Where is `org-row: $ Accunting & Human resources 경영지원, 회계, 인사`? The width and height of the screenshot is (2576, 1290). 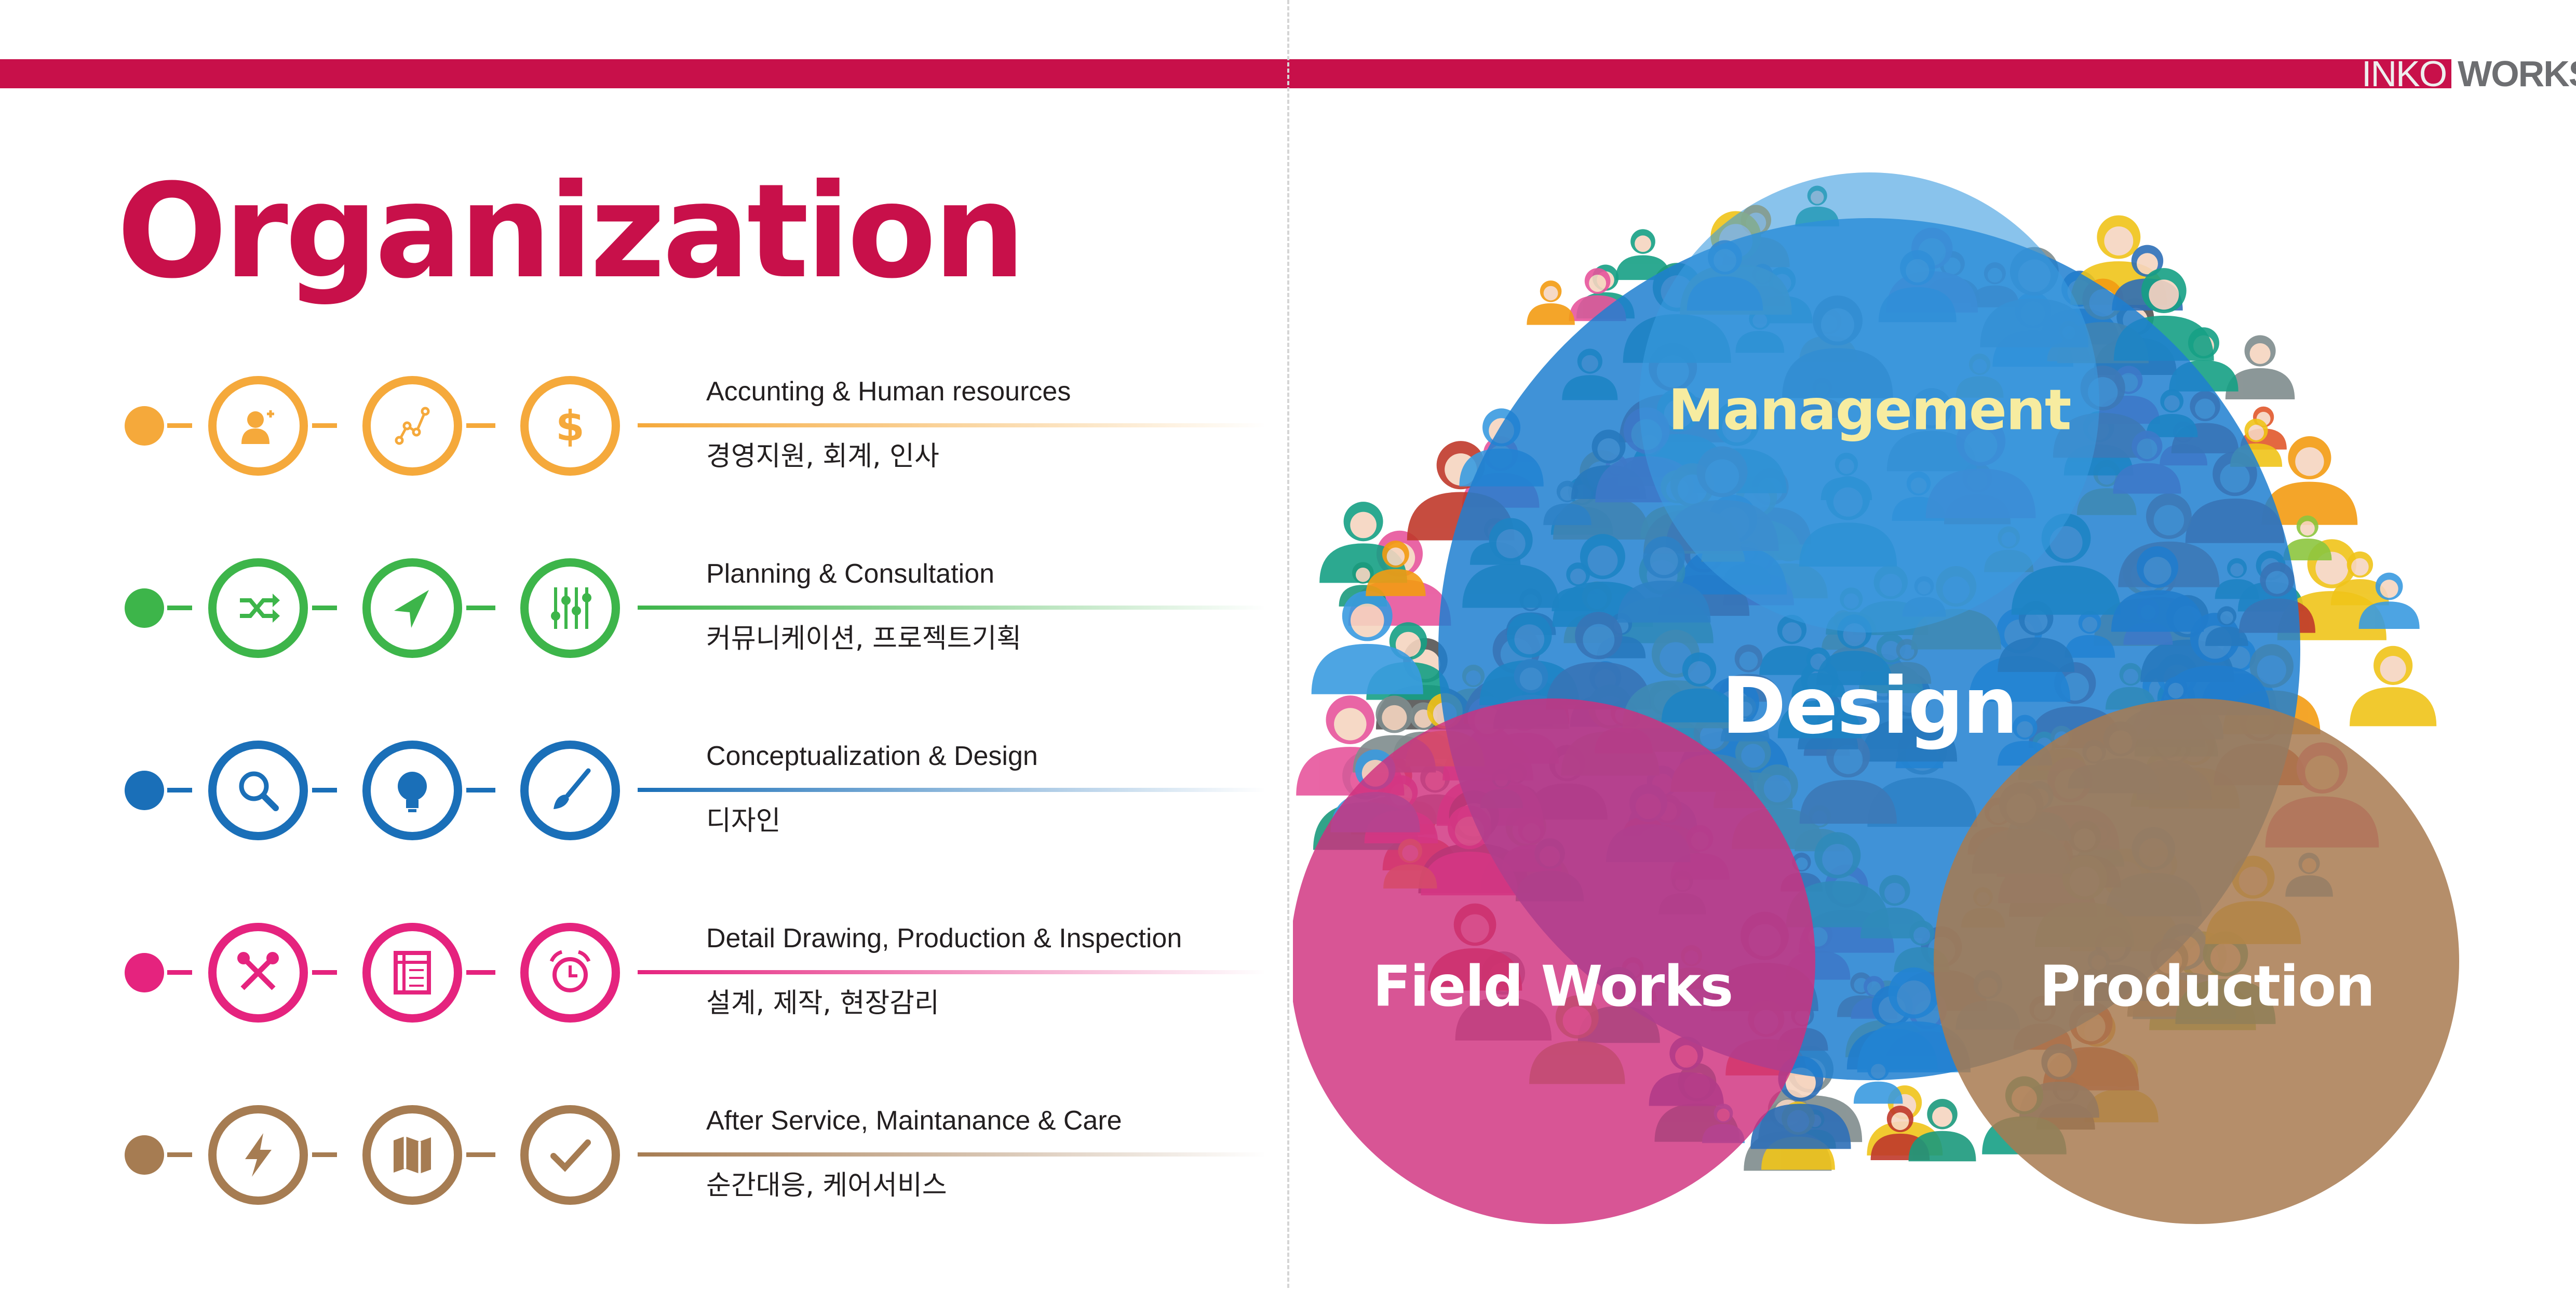 org-row: $ Accunting & Human resources 경영지원, 회계, 인사 is located at coordinates (641, 426).